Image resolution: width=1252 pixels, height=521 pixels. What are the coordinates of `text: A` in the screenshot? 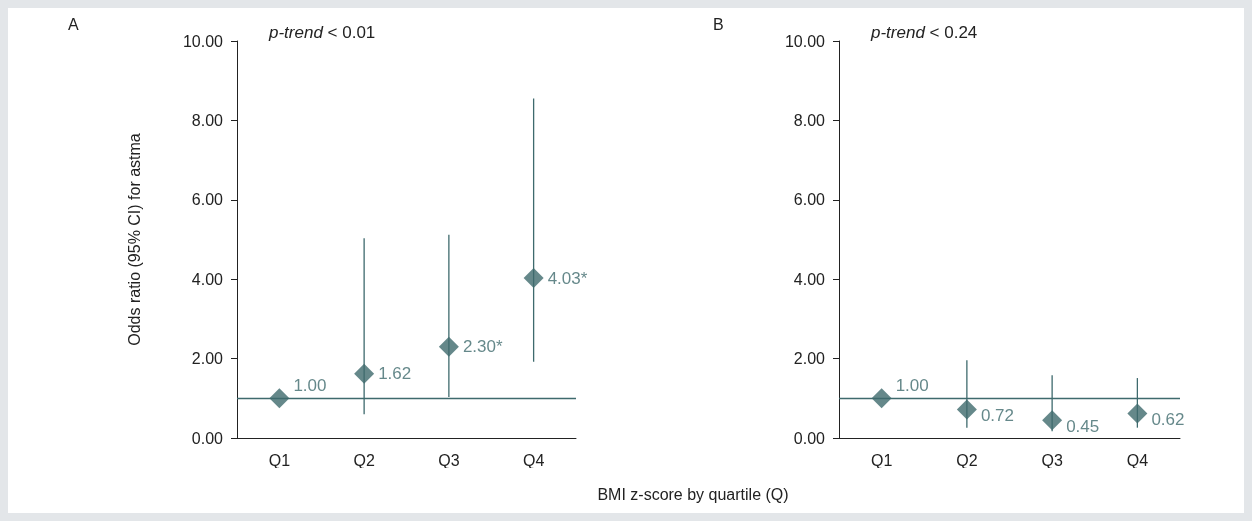 It's located at (73, 24).